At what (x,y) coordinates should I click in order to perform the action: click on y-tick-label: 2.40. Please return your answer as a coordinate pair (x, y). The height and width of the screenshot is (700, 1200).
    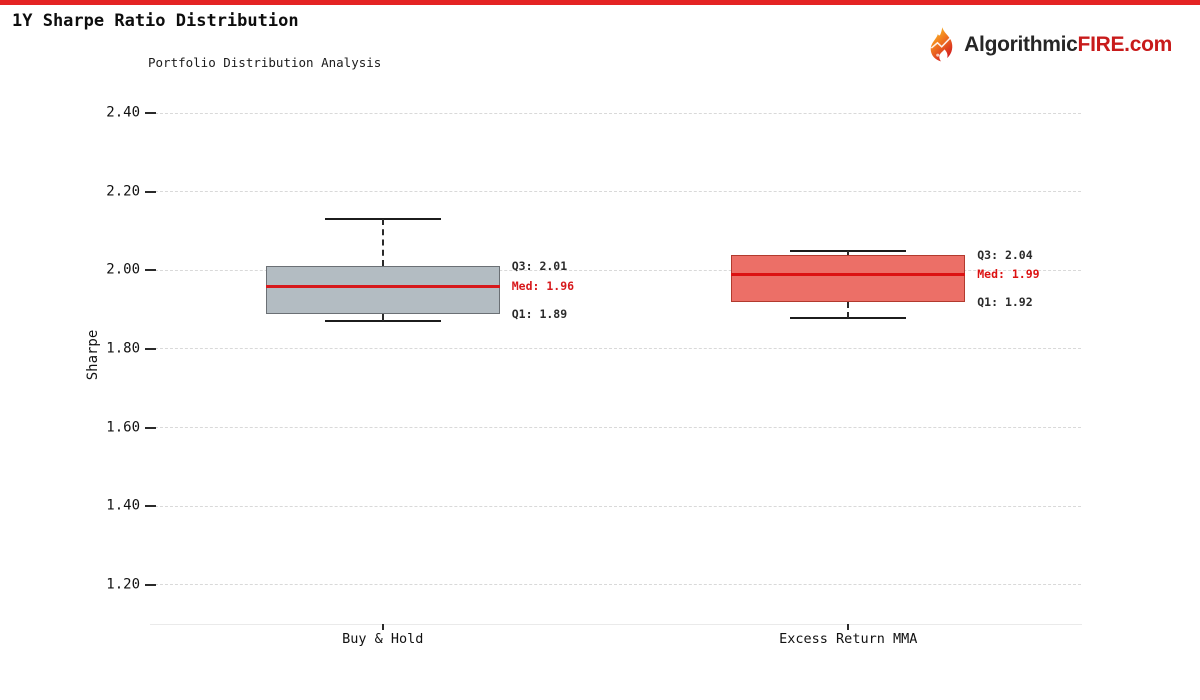
    Looking at the image, I should click on (123, 112).